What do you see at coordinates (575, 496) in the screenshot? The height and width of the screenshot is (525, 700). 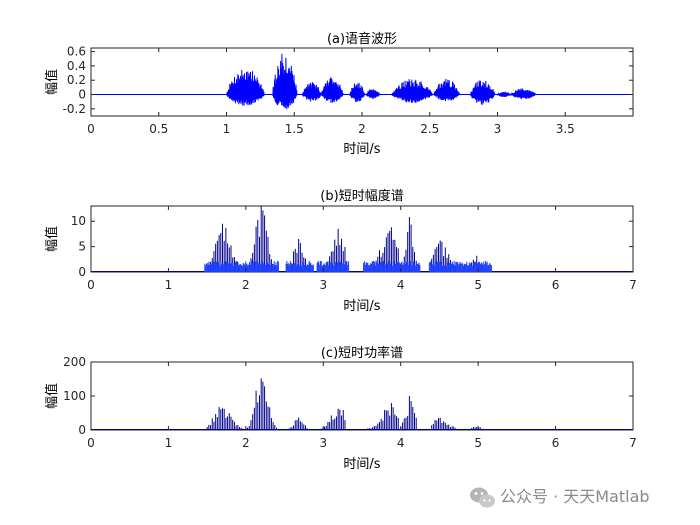 I see `watermark-text: 公众号 · 天天Matlab` at bounding box center [575, 496].